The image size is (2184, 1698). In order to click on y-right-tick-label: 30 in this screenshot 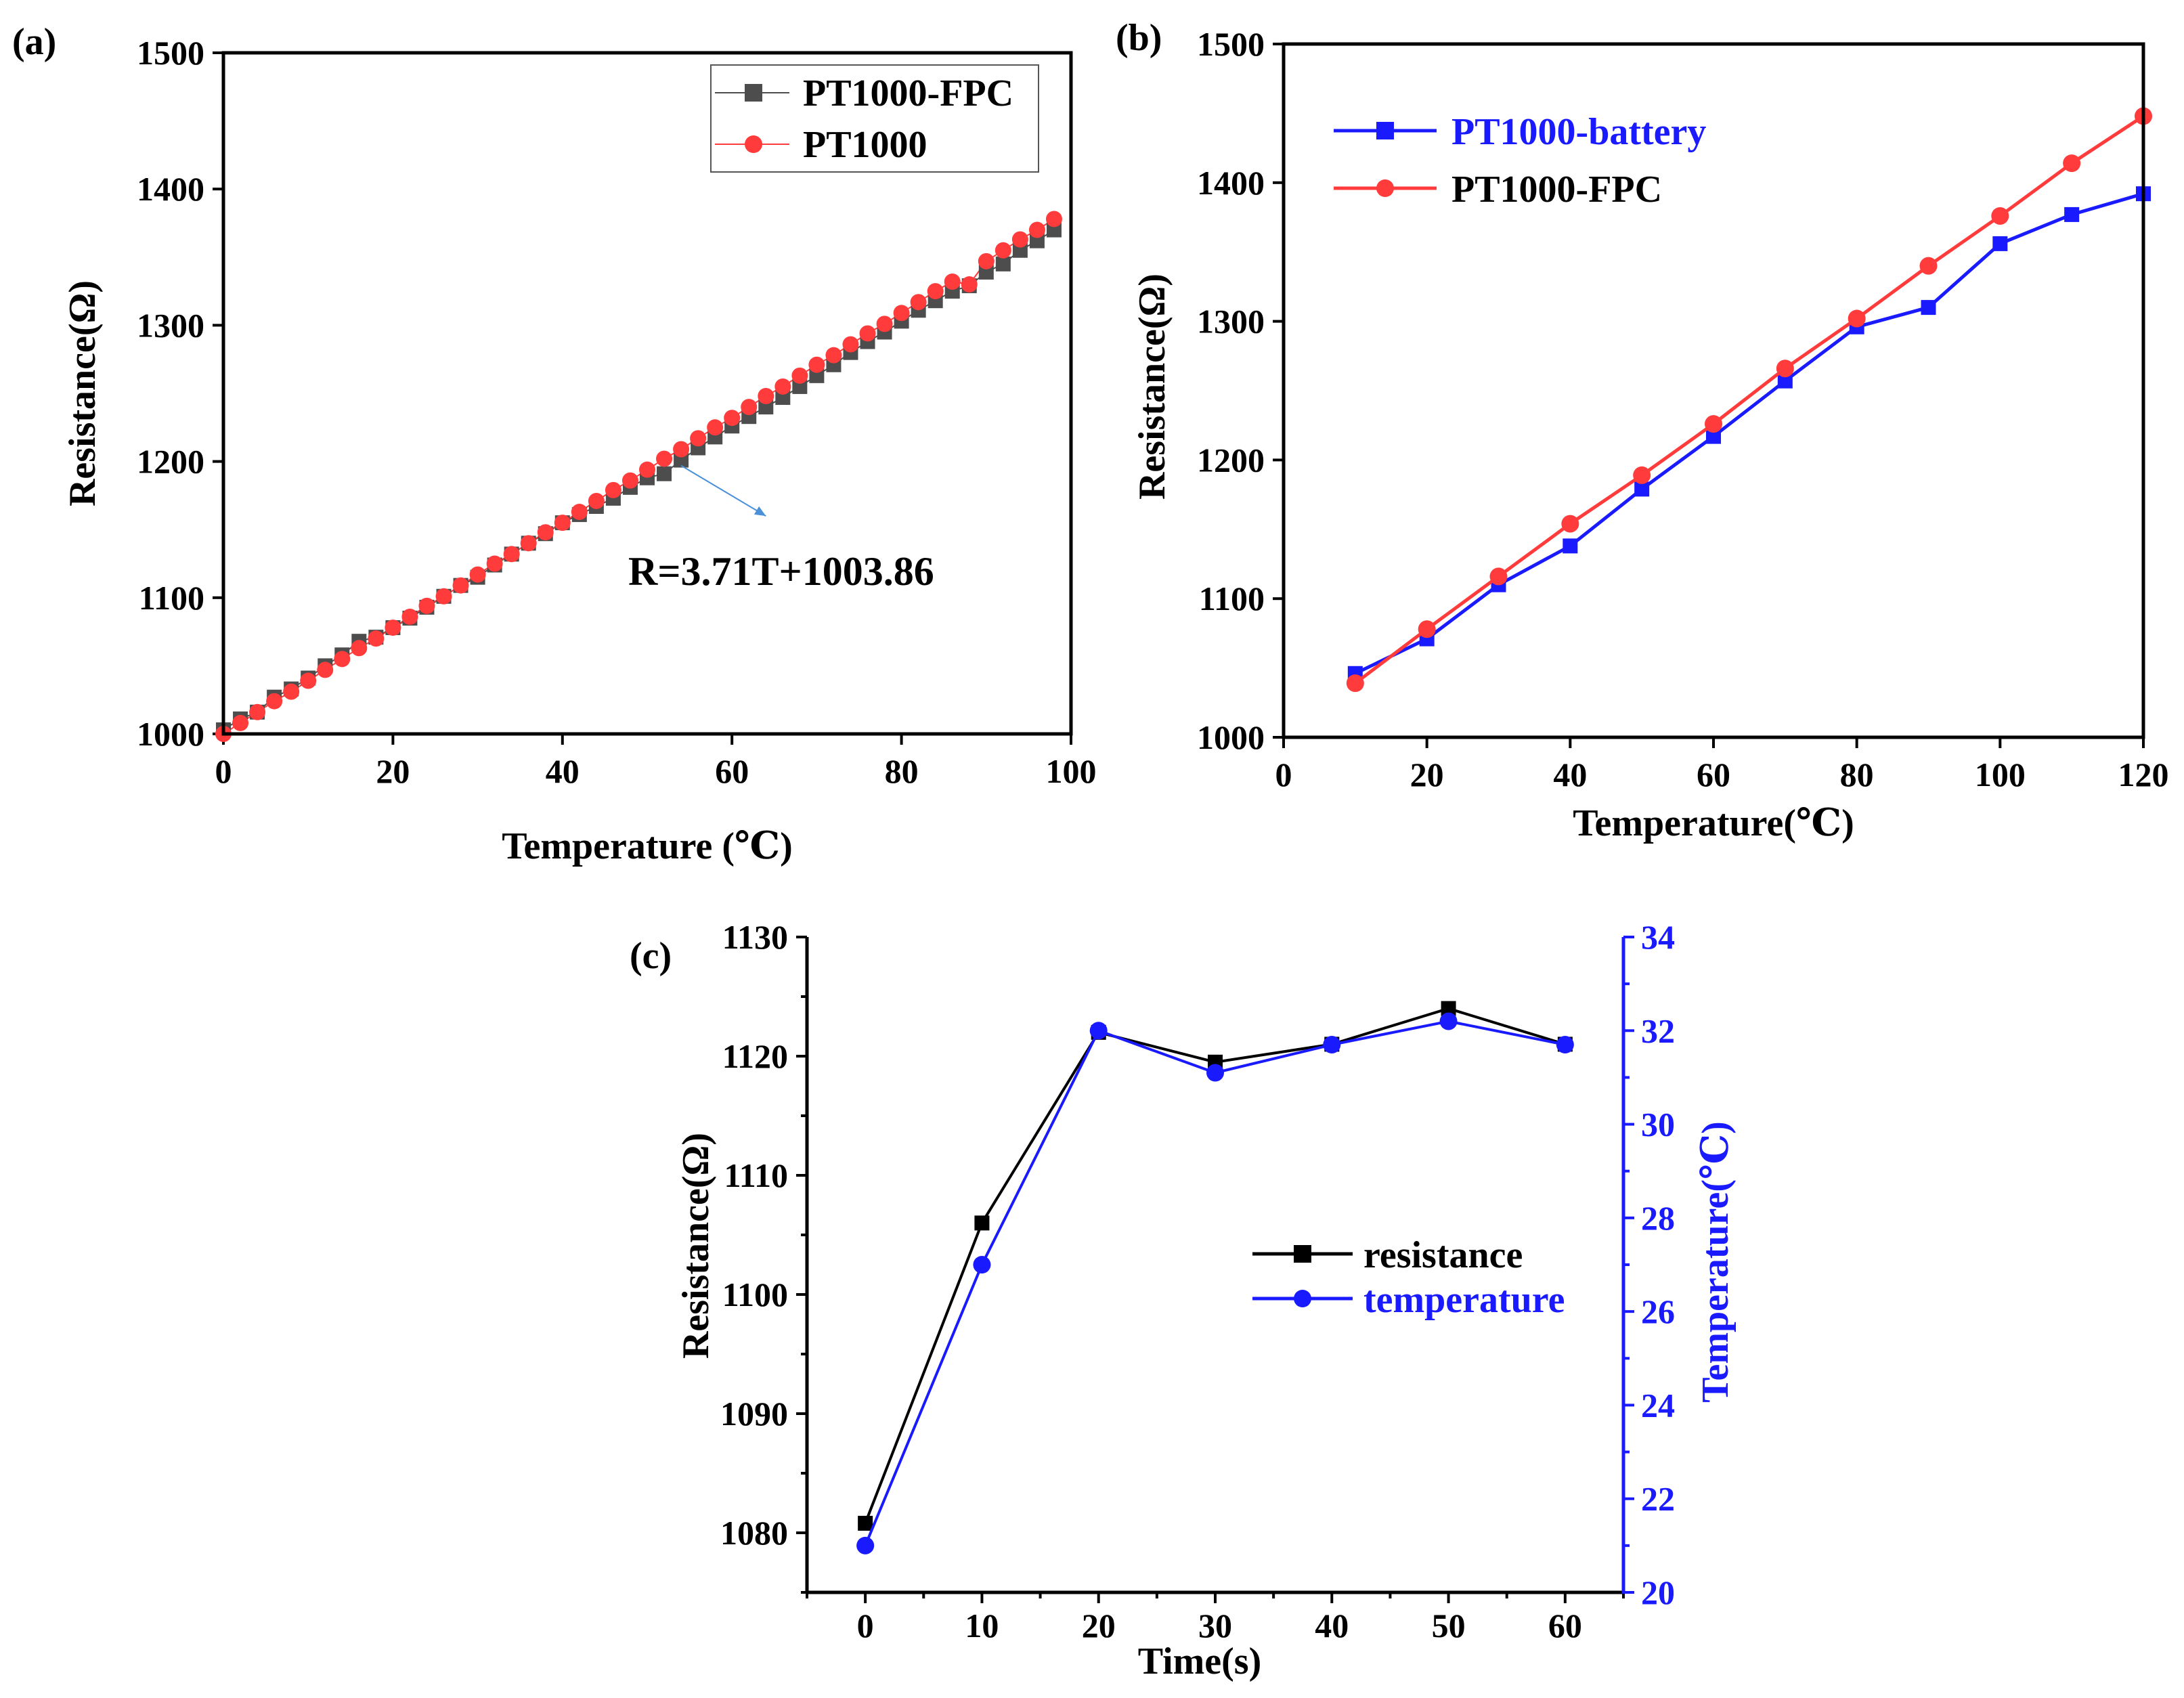, I will do `click(1658, 1125)`.